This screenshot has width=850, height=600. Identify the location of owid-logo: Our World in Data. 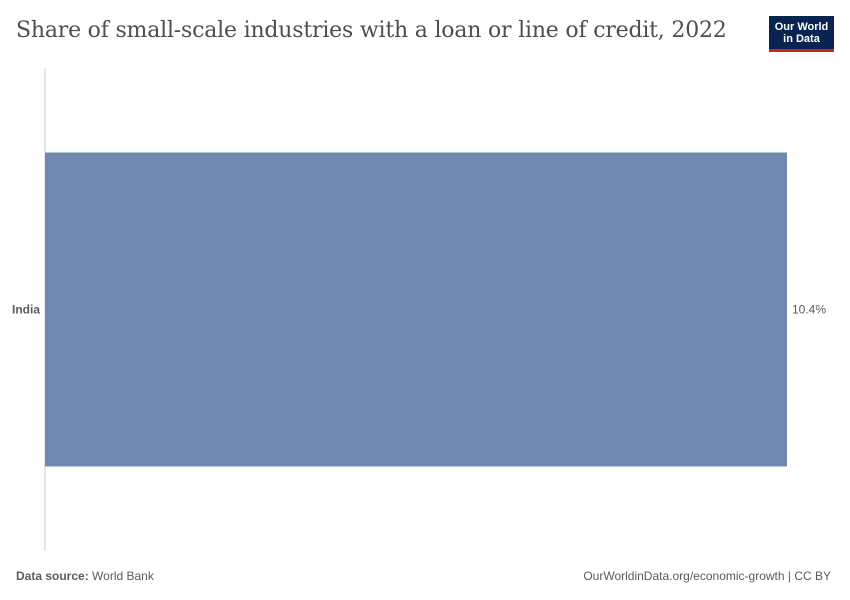
(801, 34).